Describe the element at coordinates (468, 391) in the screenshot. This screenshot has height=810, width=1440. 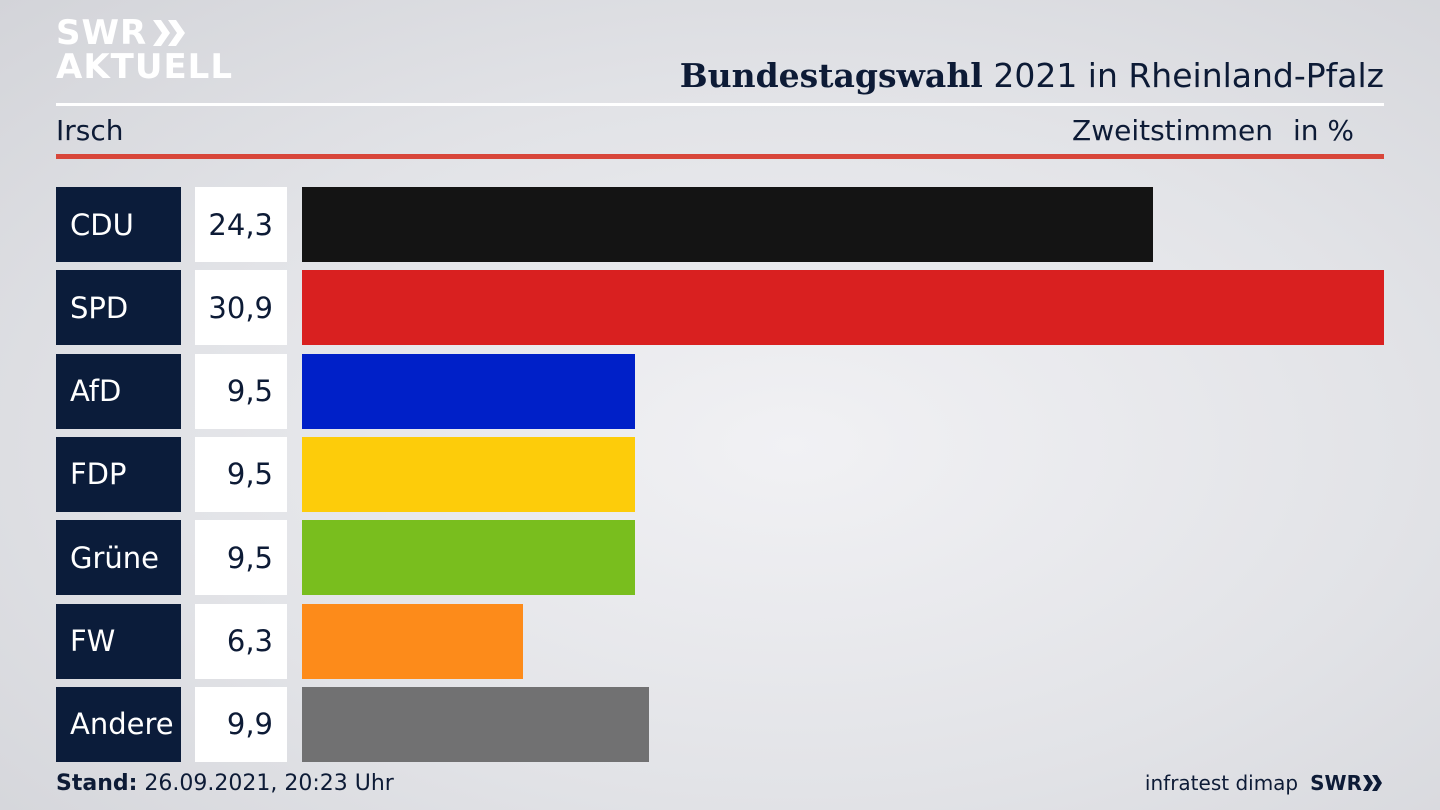
I see `bar-afd` at that location.